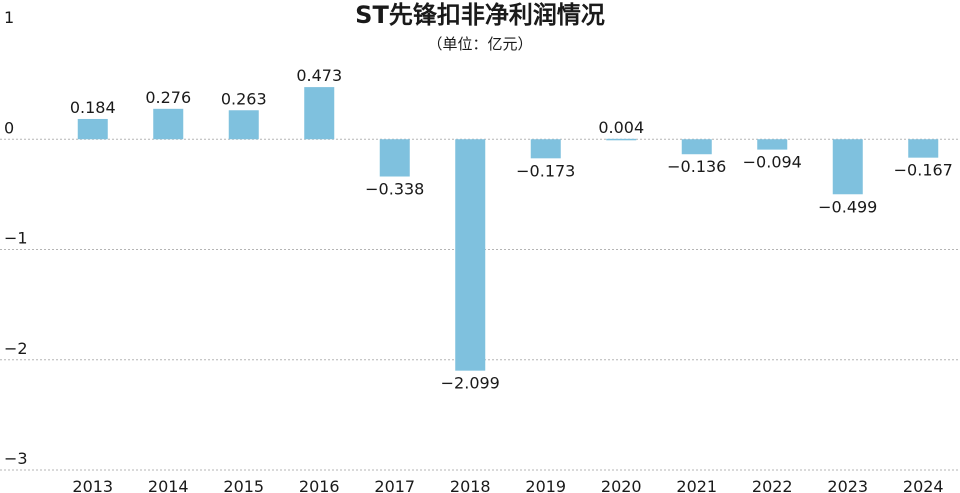 The width and height of the screenshot is (960, 493). What do you see at coordinates (168, 97) in the screenshot?
I see `data-label: 0.276` at bounding box center [168, 97].